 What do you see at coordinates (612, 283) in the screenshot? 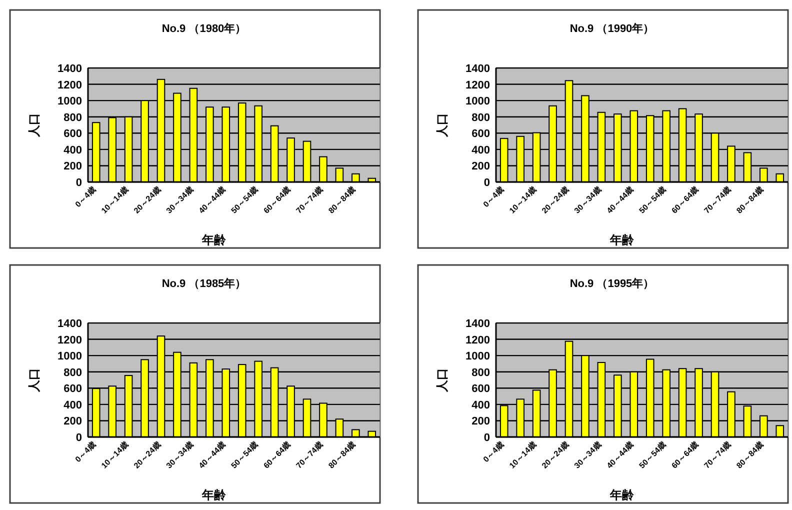
I see `chart-title: No.9 （1995年）` at bounding box center [612, 283].